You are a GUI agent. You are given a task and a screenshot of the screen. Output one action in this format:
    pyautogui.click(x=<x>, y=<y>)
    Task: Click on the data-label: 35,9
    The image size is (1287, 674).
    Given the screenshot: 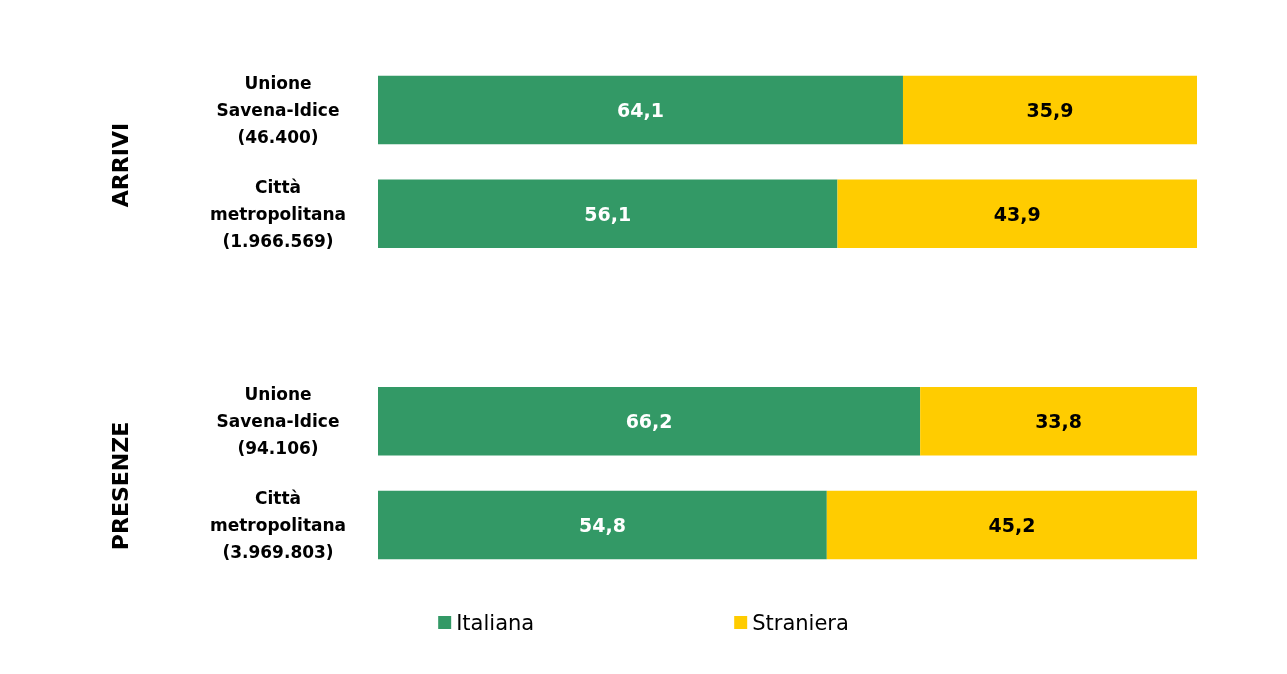 What is the action you would take?
    pyautogui.click(x=1050, y=109)
    